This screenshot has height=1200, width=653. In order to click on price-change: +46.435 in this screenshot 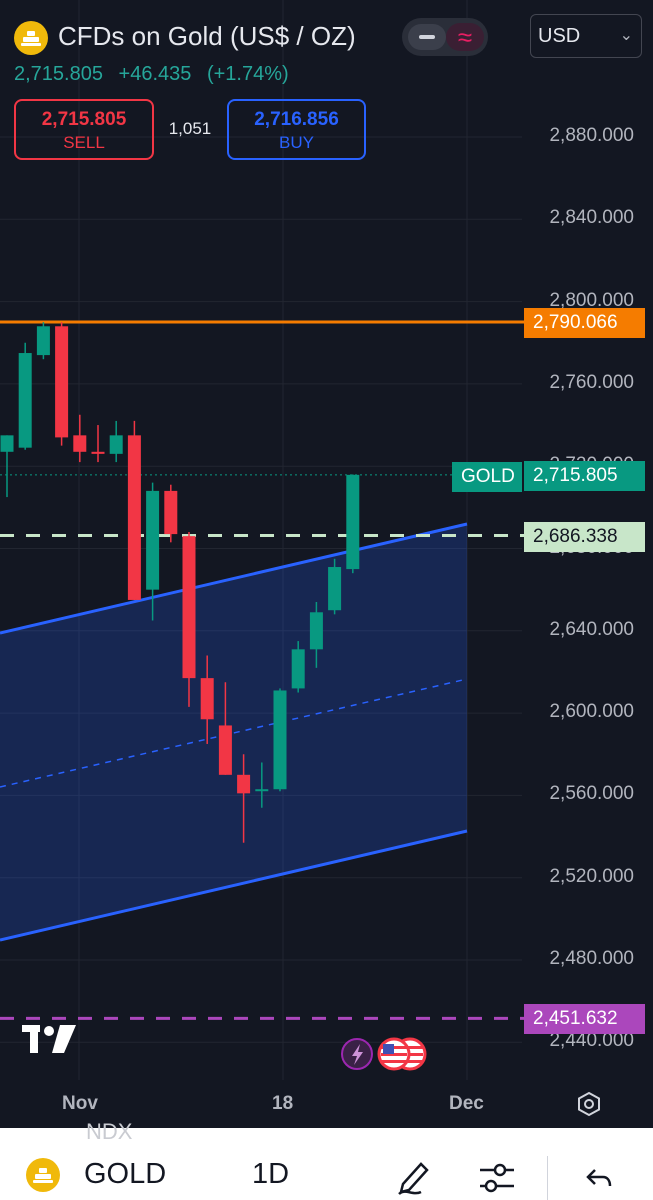, I will do `click(155, 74)`.